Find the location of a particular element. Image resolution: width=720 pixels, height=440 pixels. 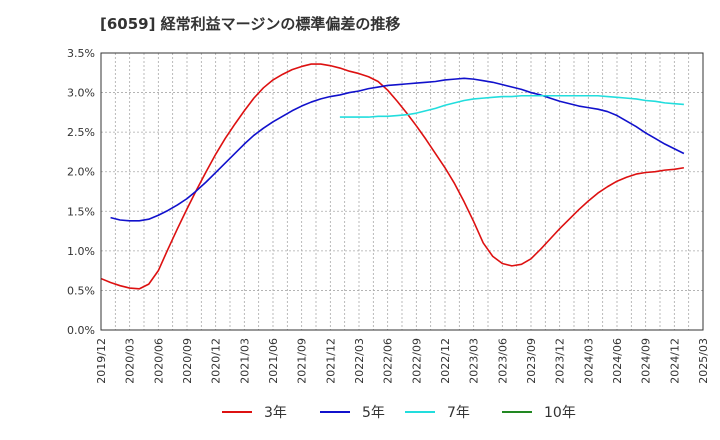

y-axis: 0.0% 0.5% 1.0% 1.5% 2.0% 2.5% 3.0% 3.5% is located at coordinates (81, 192).